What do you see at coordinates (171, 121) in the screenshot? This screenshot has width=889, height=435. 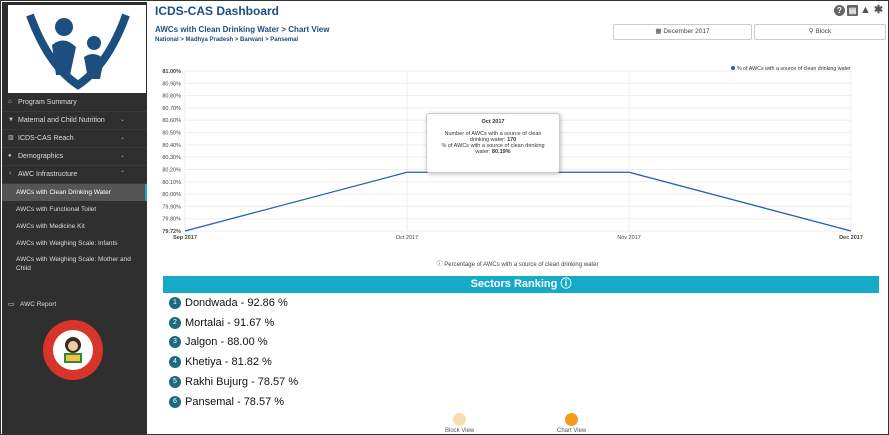 I see `y-tick-label: 80.60%` at bounding box center [171, 121].